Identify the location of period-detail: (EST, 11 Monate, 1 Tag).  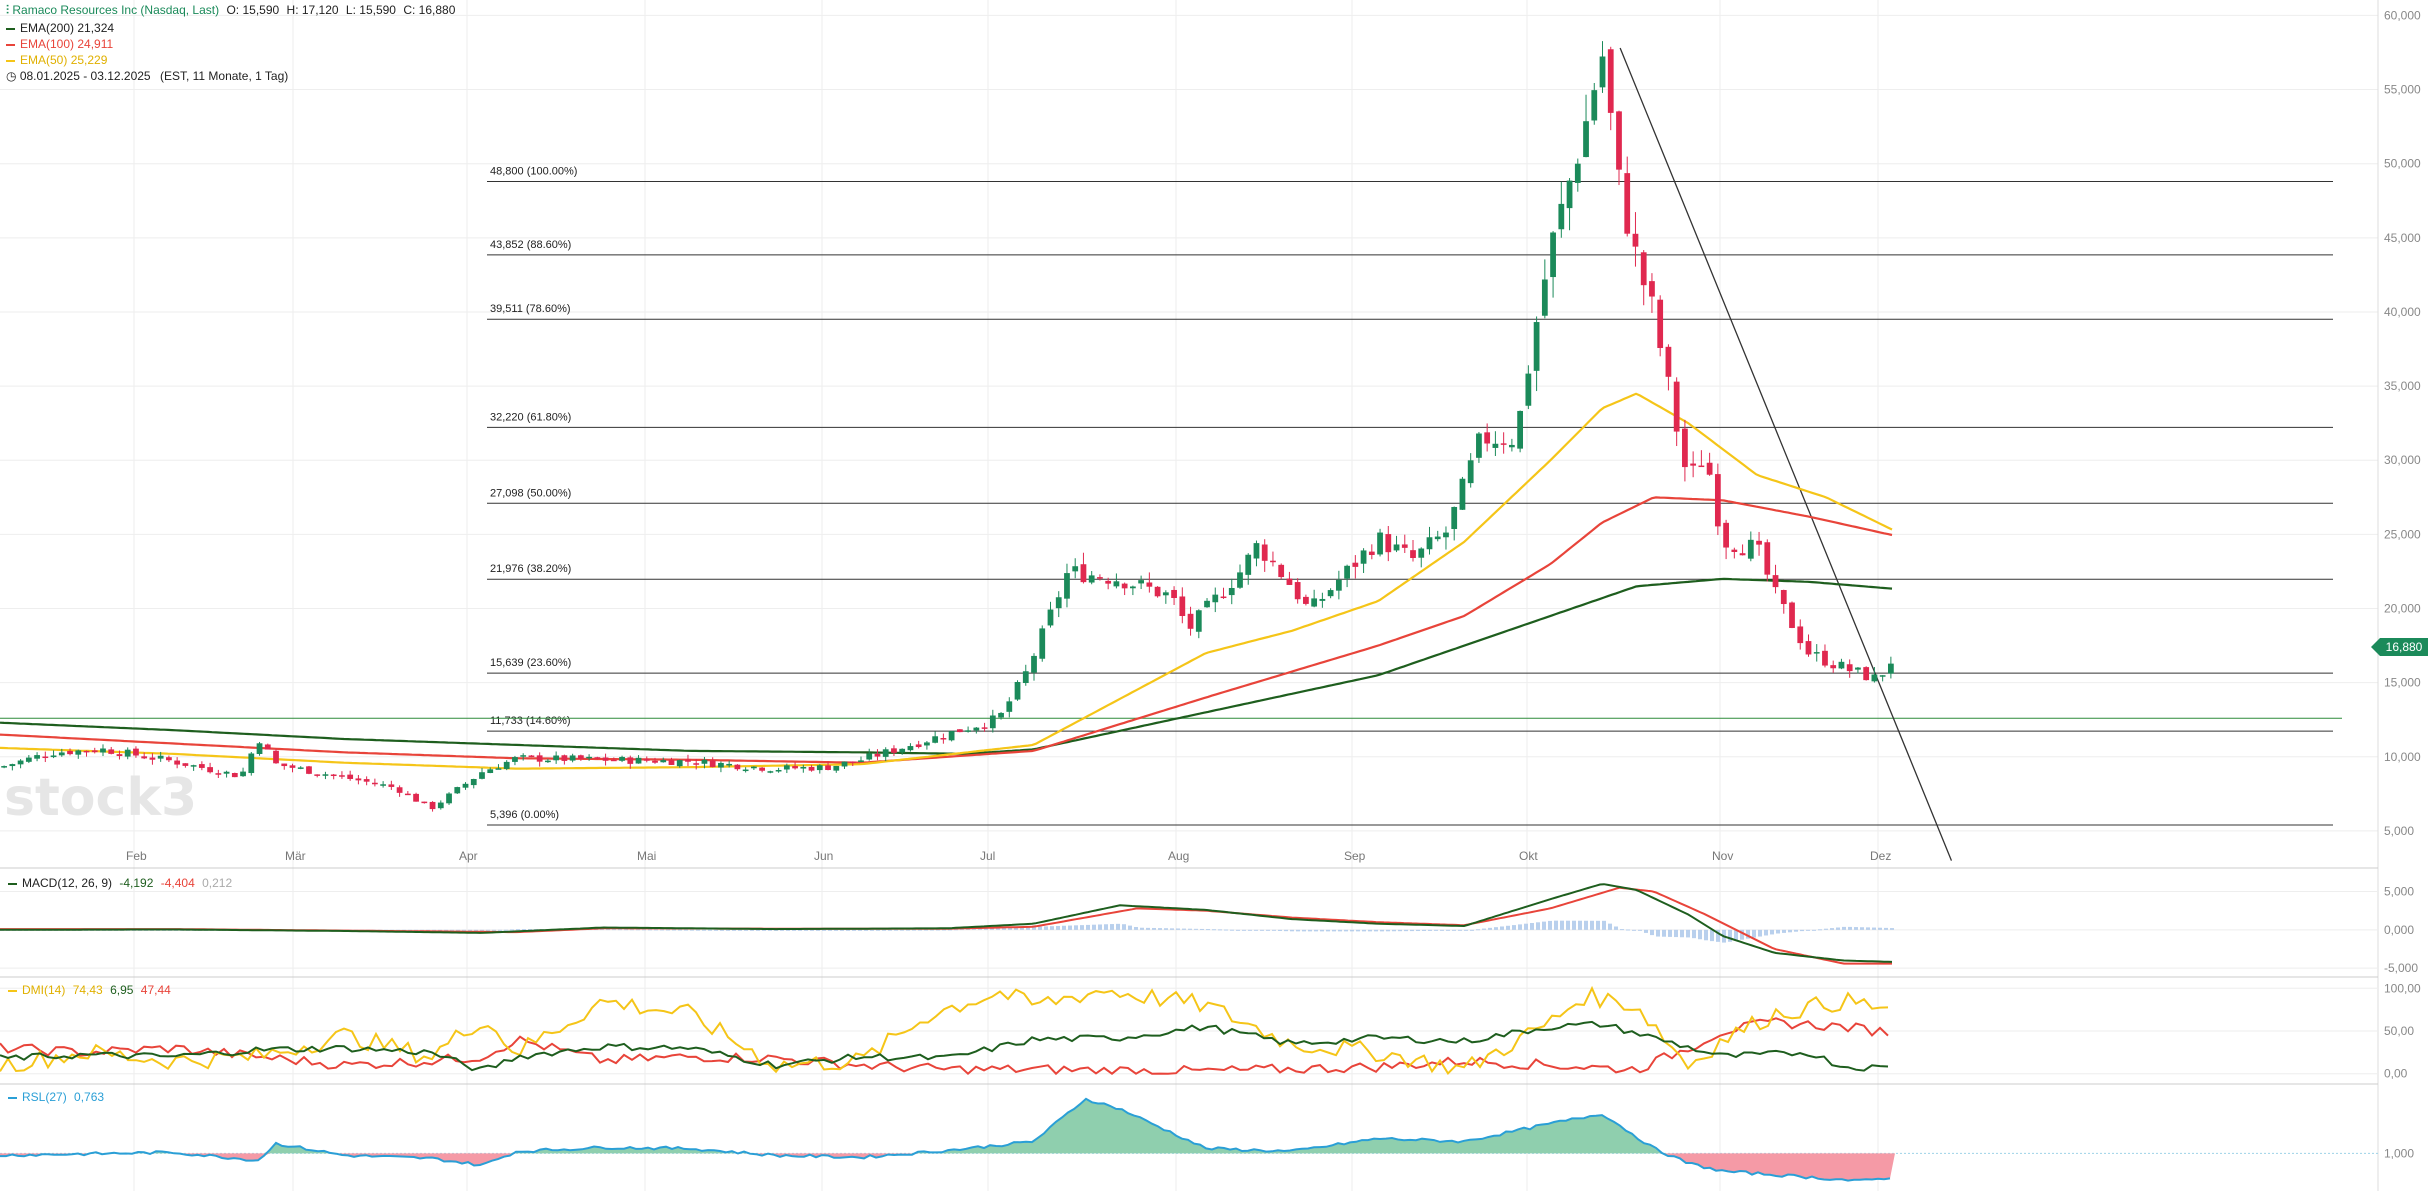
(224, 76).